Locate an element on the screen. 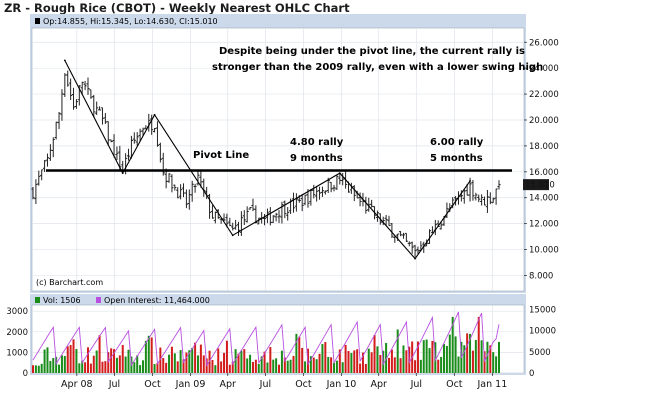  volume-left-axis: 0 1000 2000 3000 is located at coordinates (17, 343).